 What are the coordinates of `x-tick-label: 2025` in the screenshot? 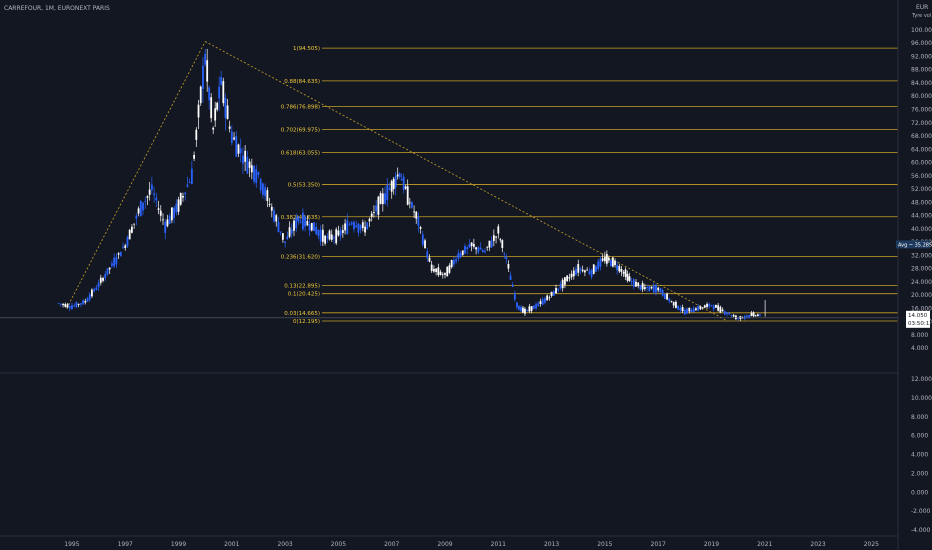 It's located at (871, 544).